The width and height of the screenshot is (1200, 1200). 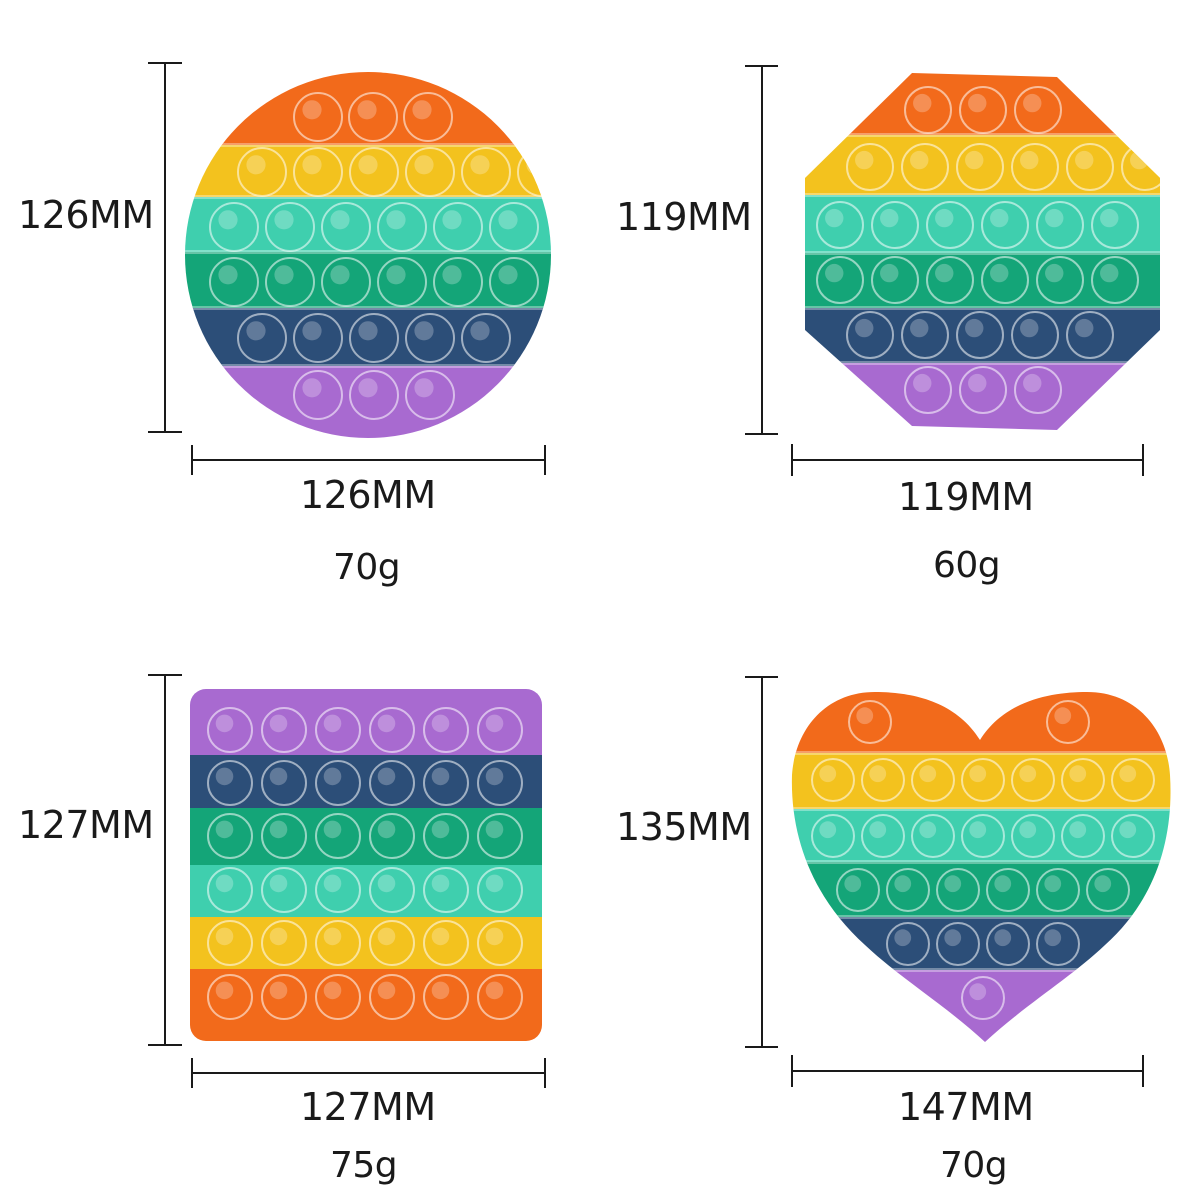 I want to click on octagon-popit-image, so click(x=952, y=270).